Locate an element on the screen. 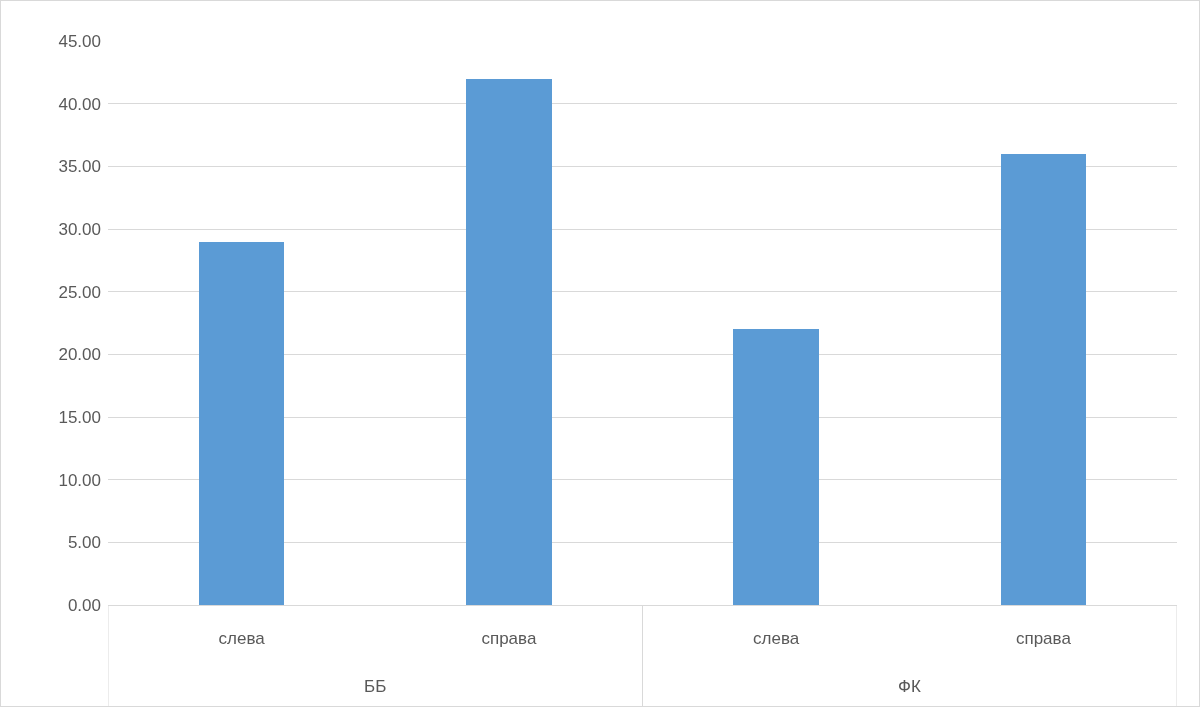 Image resolution: width=1200 pixels, height=707 pixels. y-tick-label: 35.00 is located at coordinates (79, 167).